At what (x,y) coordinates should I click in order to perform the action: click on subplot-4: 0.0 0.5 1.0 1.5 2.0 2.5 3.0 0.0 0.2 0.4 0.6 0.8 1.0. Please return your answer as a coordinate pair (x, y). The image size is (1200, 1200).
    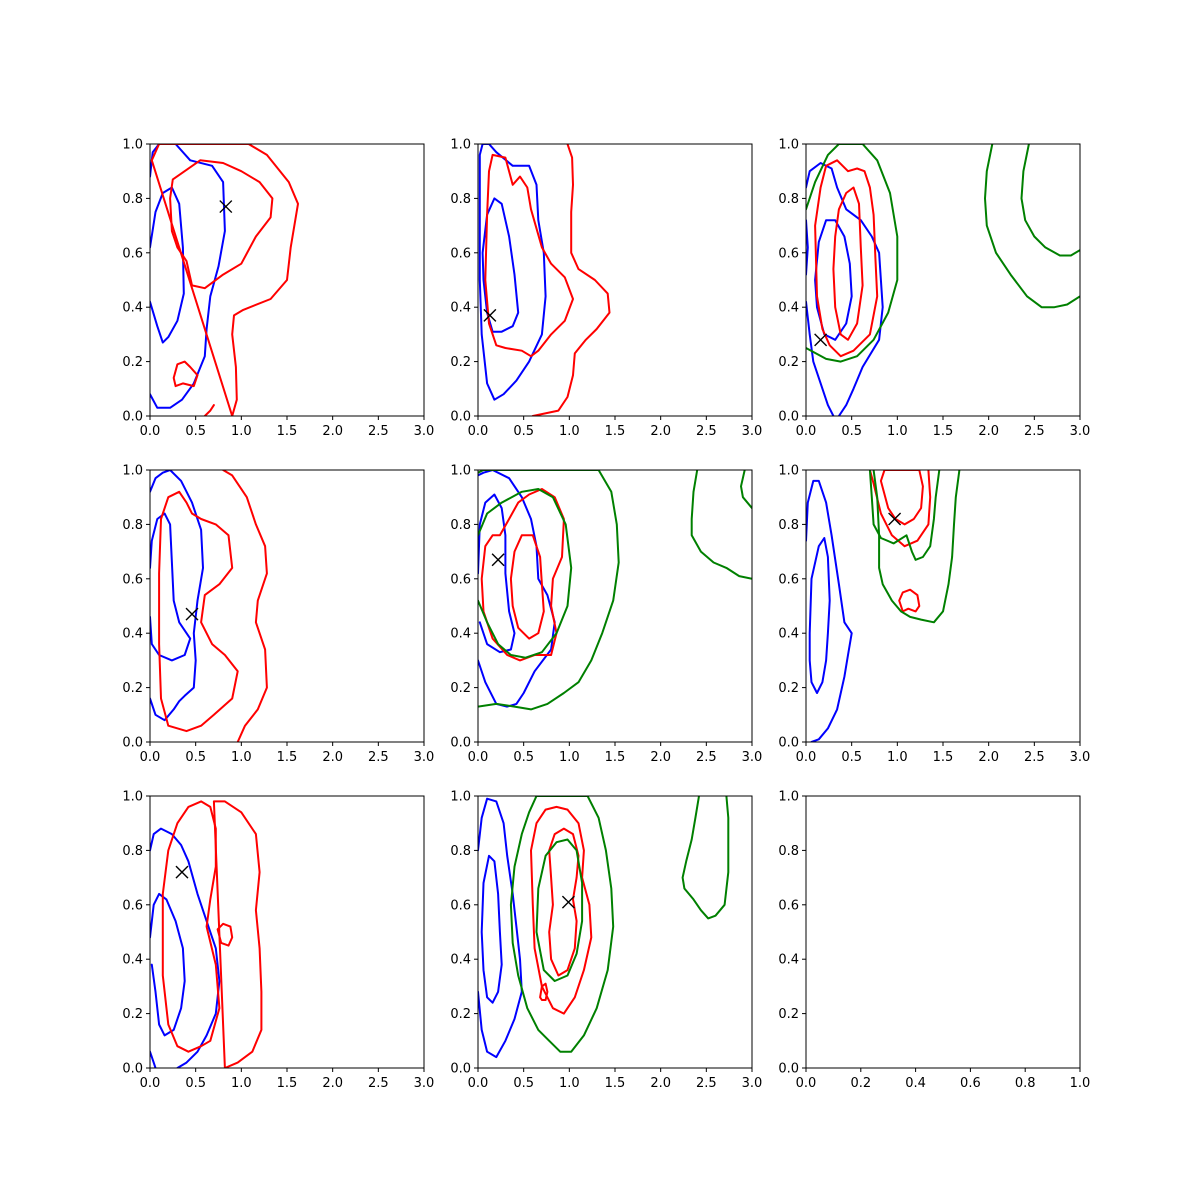
    Looking at the image, I should click on (278, 615).